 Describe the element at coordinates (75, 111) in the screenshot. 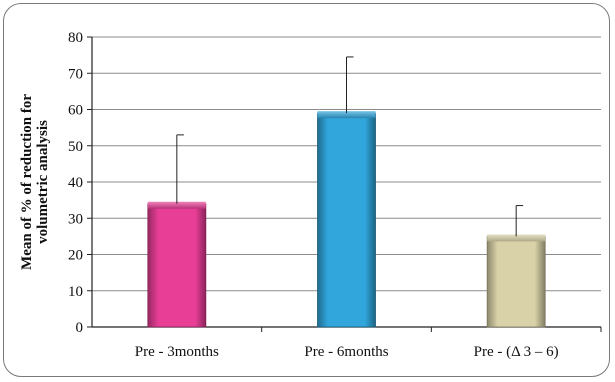

I see `y-tick-label: 60` at that location.